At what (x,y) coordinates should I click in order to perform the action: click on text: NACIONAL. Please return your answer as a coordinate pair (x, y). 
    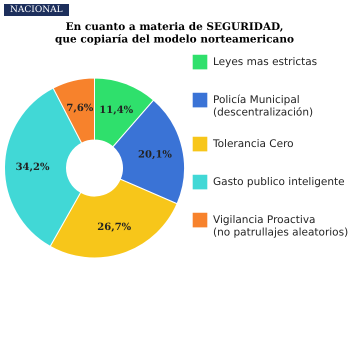
    Looking at the image, I should click on (36, 10).